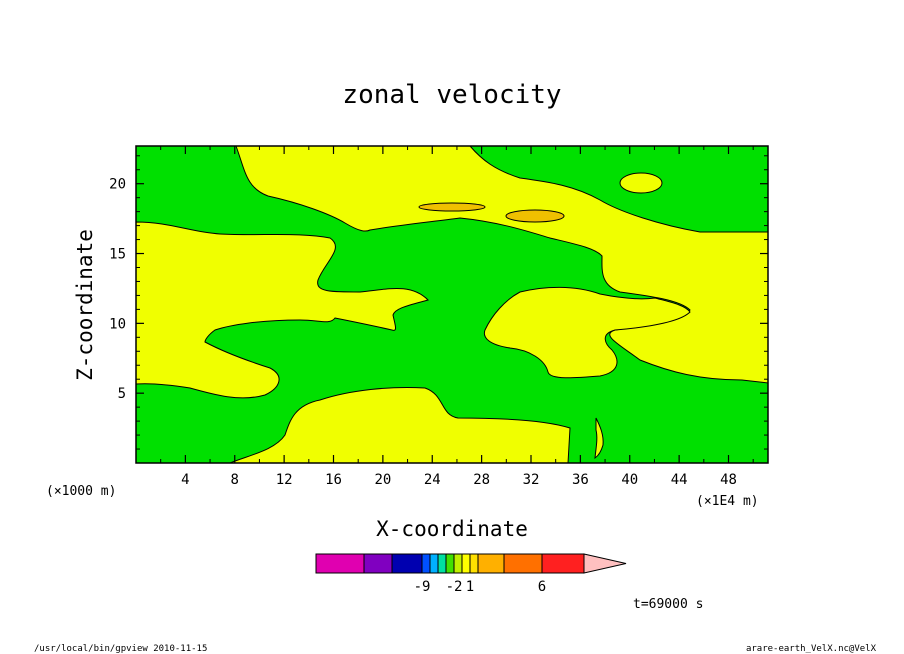  Describe the element at coordinates (668, 604) in the screenshot. I see `time-label: t=69000 s` at that location.